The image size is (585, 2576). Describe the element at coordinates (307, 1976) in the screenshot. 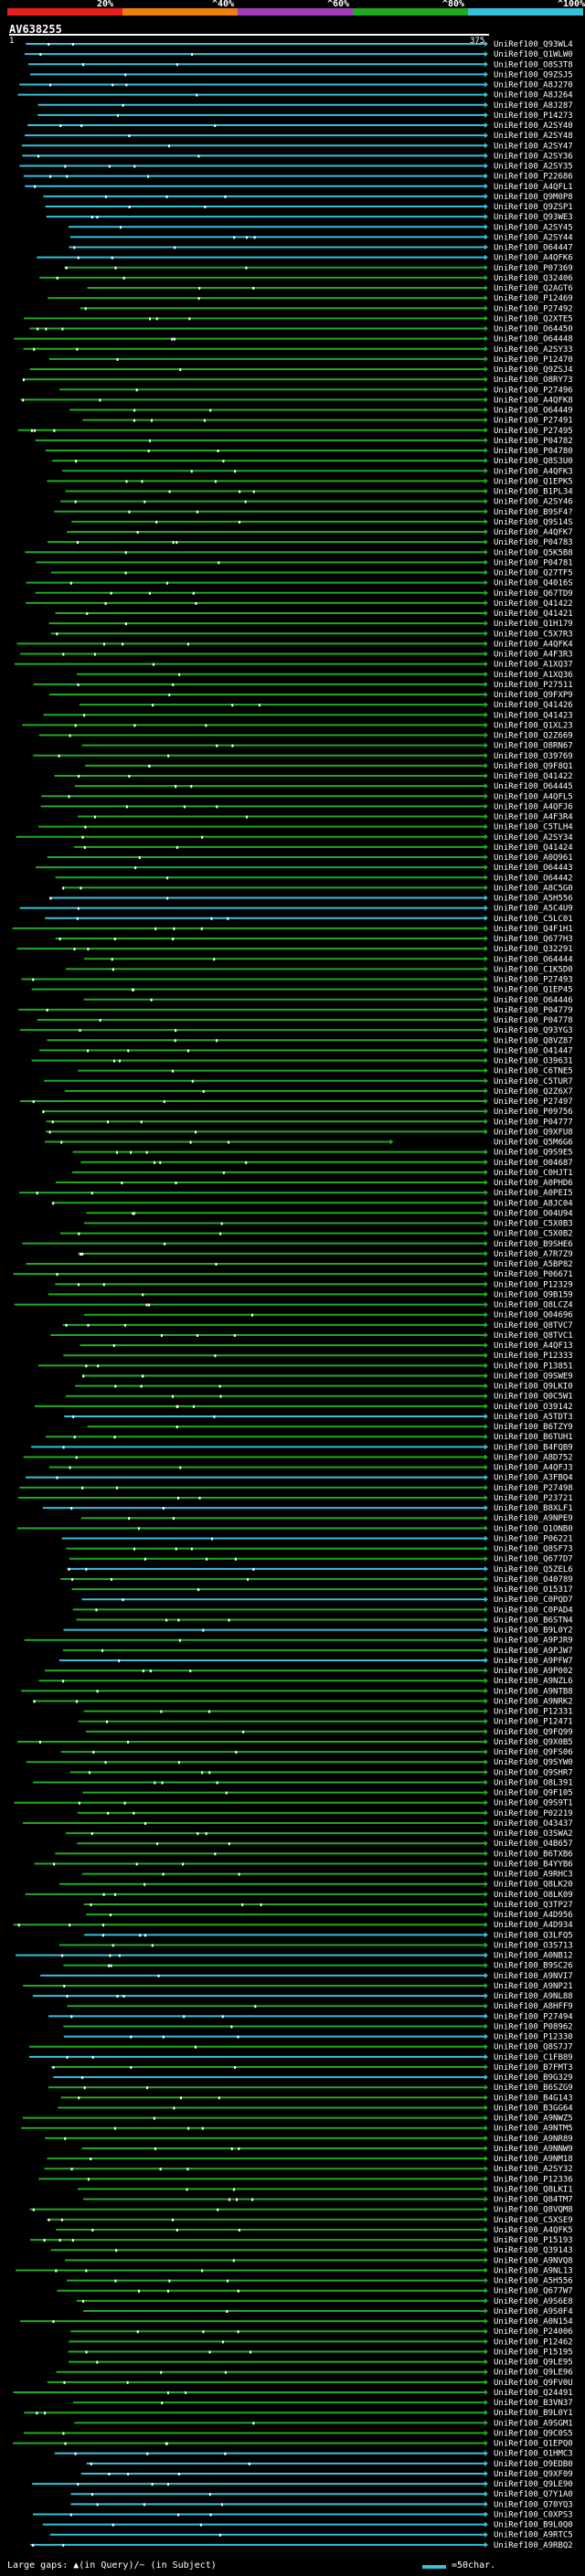

I see `hit-row: UniRef100_A9NVI7` at that location.